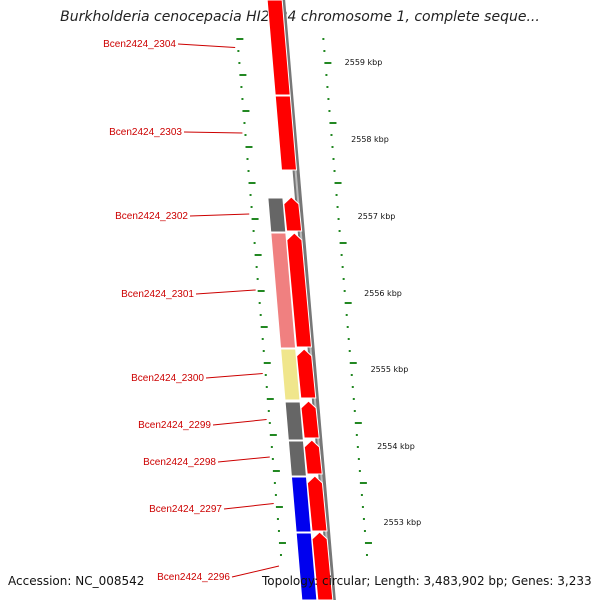 This screenshot has height=600, width=600. I want to click on gene-label: Bcen2424_2300, so click(167, 378).